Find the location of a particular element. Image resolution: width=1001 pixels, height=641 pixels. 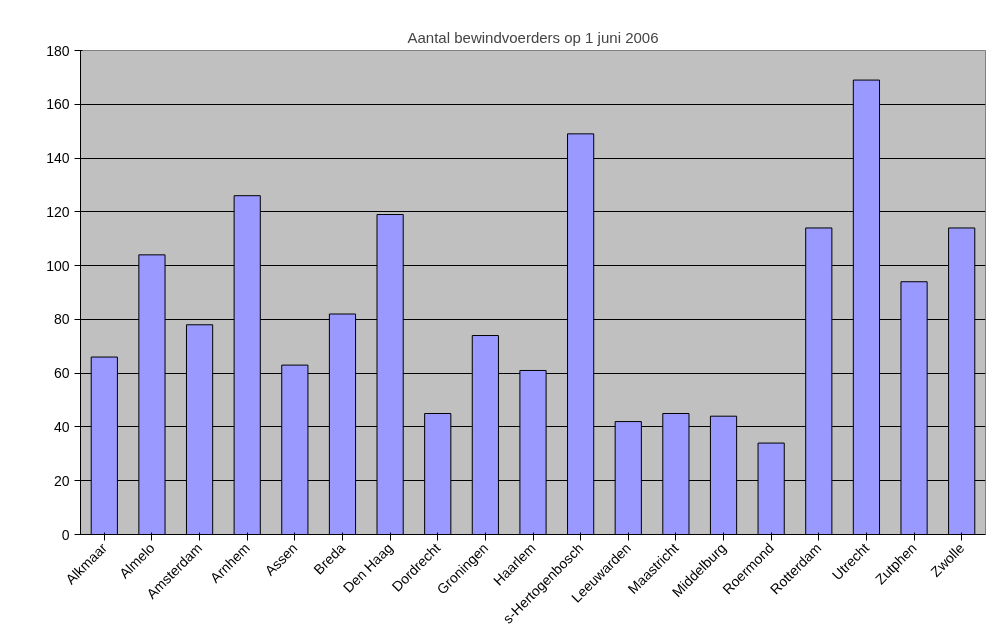

y-tick-label: 120 is located at coordinates (58, 211).